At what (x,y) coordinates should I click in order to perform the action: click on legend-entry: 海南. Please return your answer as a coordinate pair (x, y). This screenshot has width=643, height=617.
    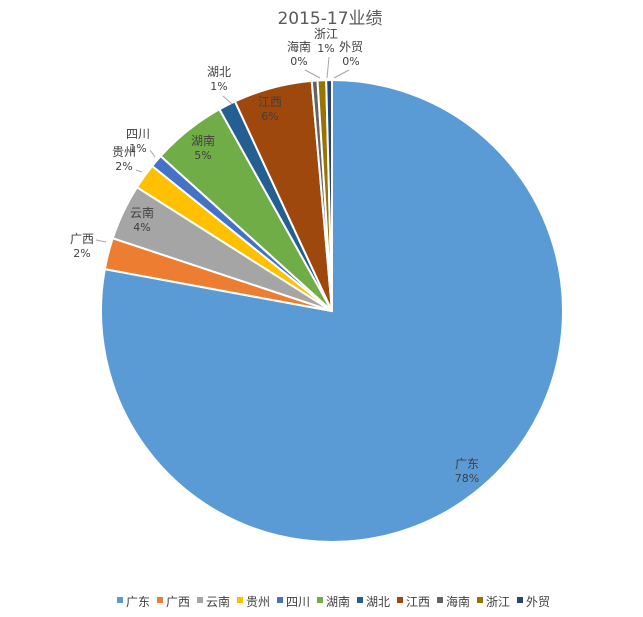
    Looking at the image, I should click on (458, 601).